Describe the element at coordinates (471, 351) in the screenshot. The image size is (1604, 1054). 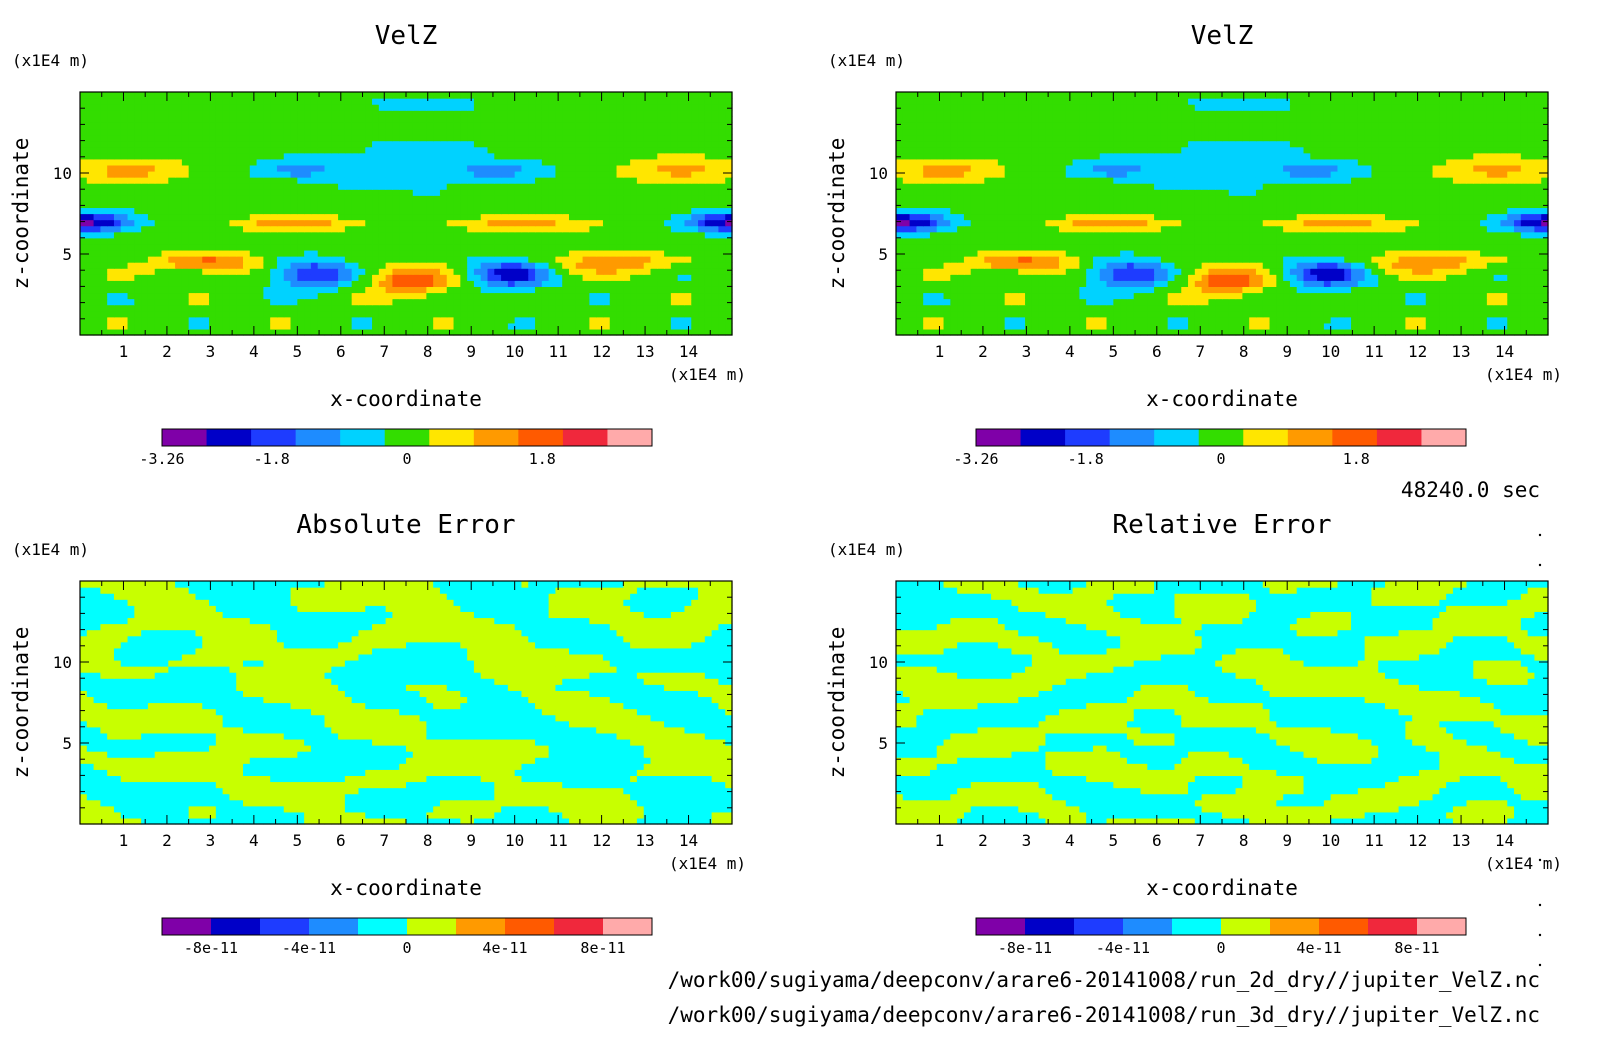
I see `x-tick-label: 9` at that location.